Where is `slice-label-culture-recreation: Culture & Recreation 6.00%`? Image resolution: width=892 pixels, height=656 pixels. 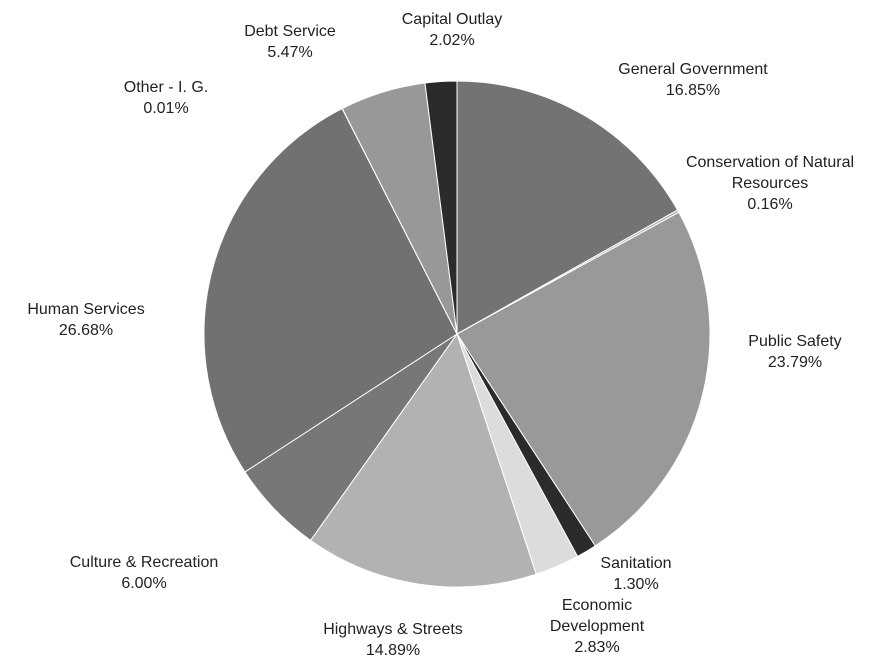
slice-label-culture-recreation: Culture & Recreation 6.00% is located at coordinates (144, 573).